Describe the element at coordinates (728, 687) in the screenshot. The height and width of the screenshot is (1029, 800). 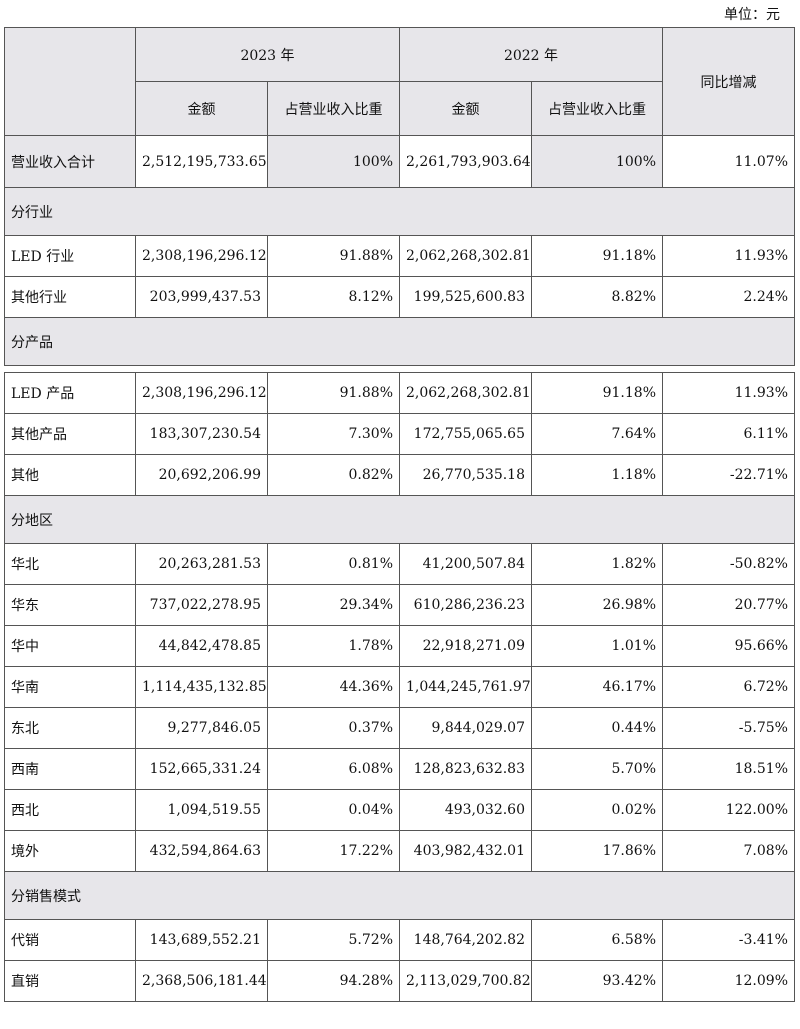
I see `yoy-change: 6.72%` at that location.